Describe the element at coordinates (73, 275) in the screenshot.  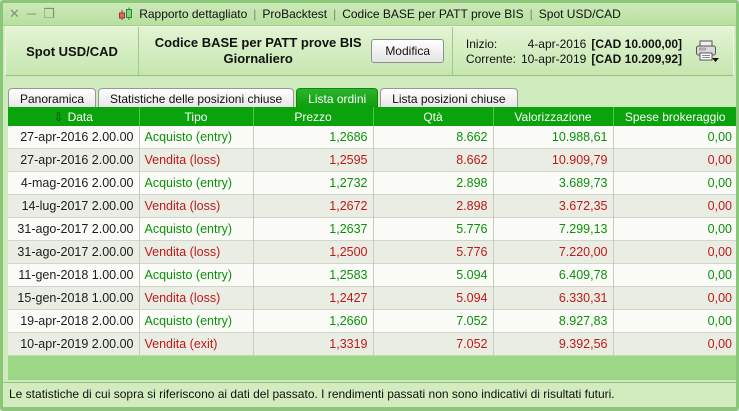
I see `order-date: 11-gen-2018 1.00.00` at that location.